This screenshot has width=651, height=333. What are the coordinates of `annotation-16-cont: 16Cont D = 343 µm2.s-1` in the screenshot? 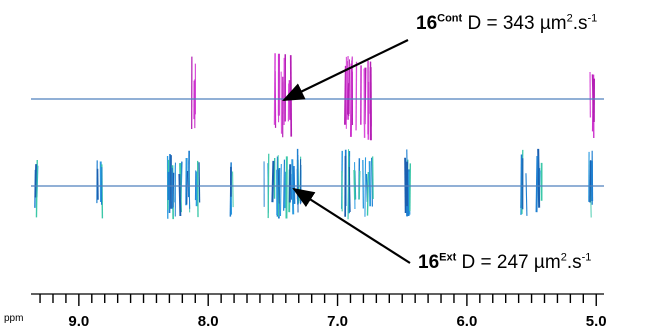 It's located at (506, 24).